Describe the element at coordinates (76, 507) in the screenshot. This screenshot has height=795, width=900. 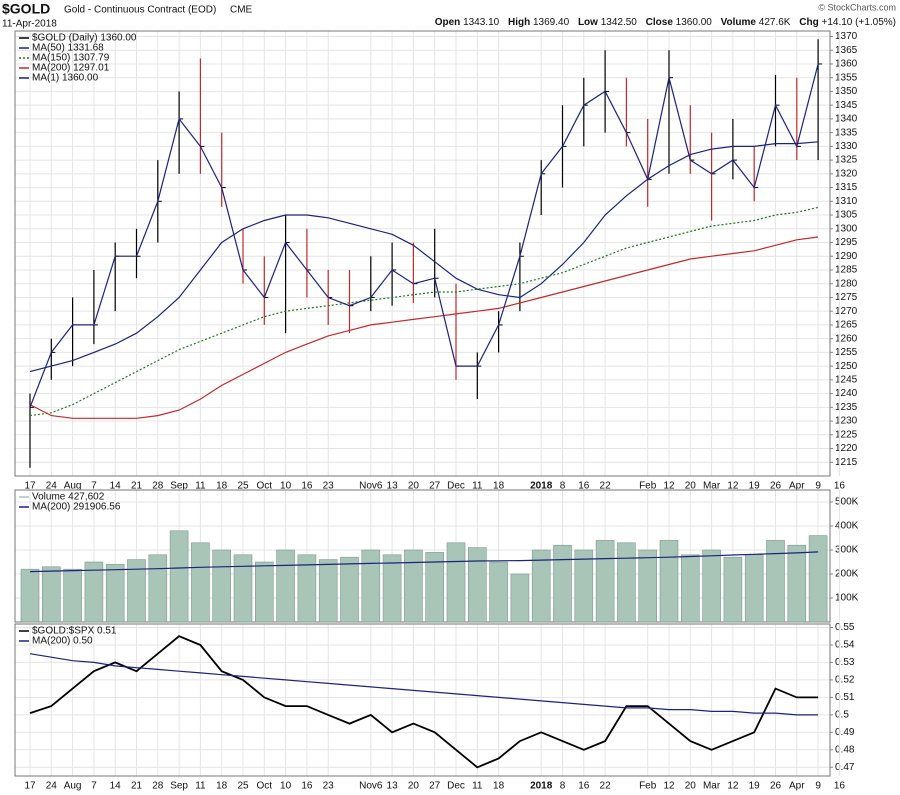
I see `legend-entry: MA(200) 291906.56` at that location.